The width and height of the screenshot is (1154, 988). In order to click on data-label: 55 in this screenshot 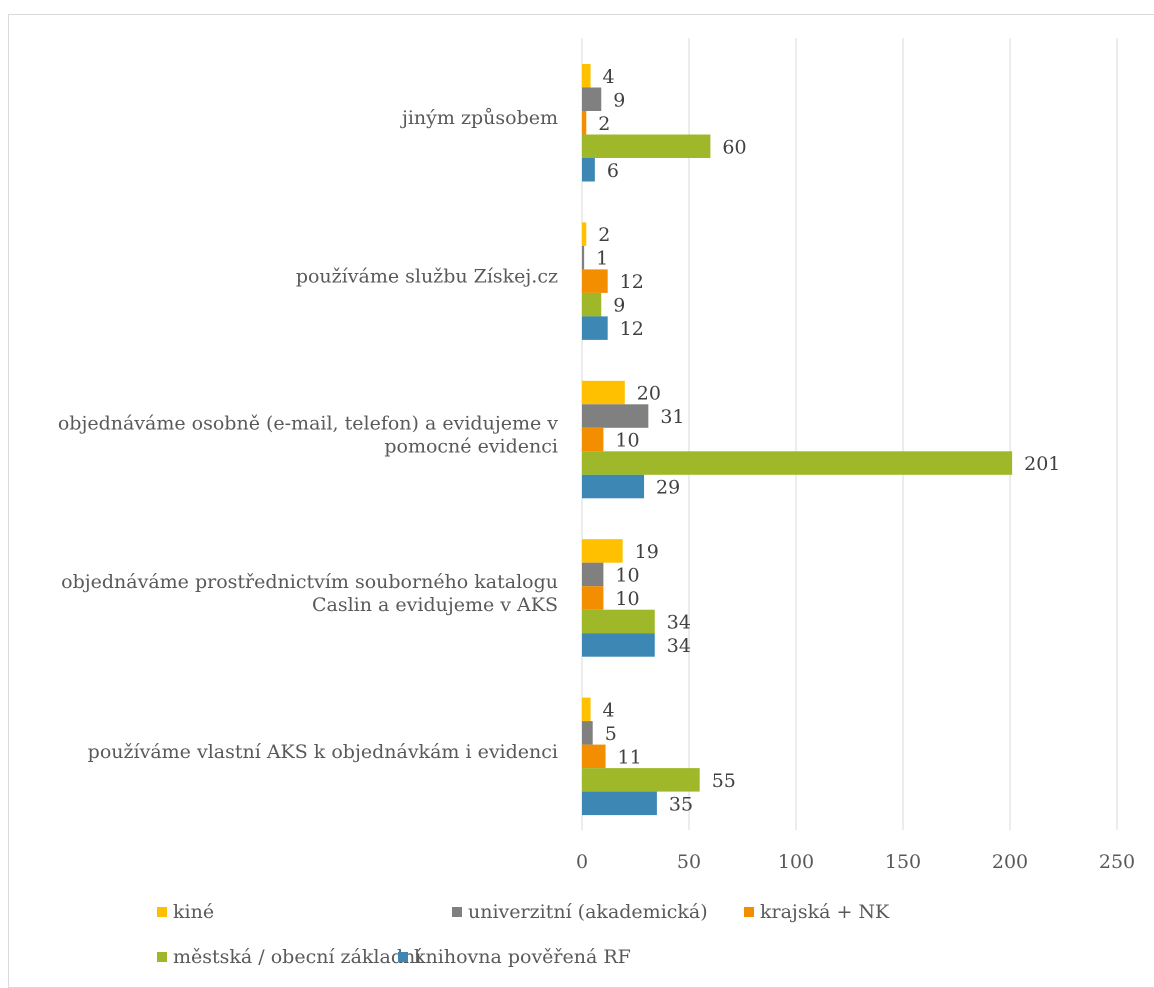, I will do `click(724, 781)`.